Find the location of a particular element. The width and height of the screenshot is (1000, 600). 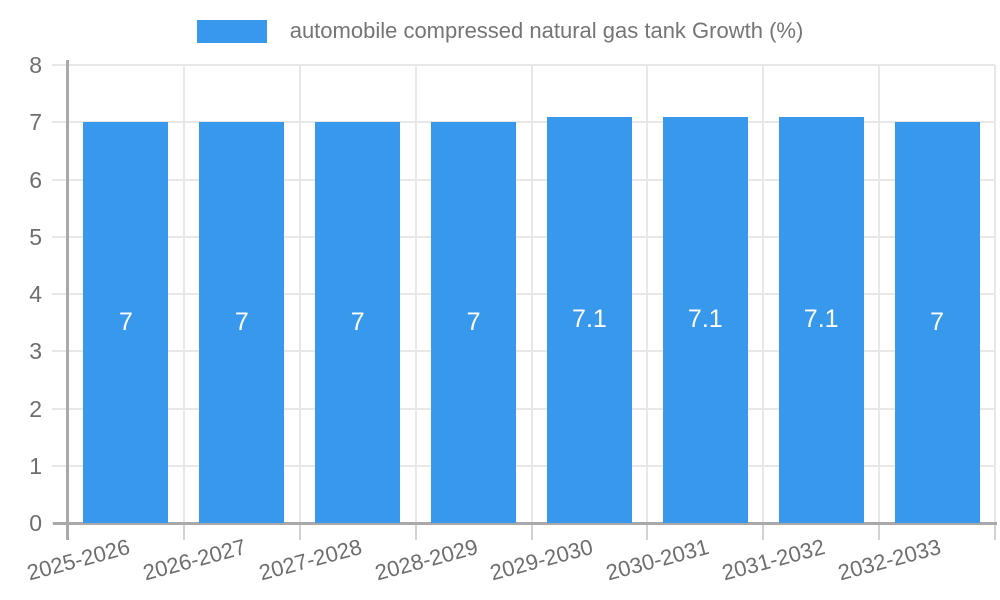

bar-2026-2027: 7 is located at coordinates (242, 322).